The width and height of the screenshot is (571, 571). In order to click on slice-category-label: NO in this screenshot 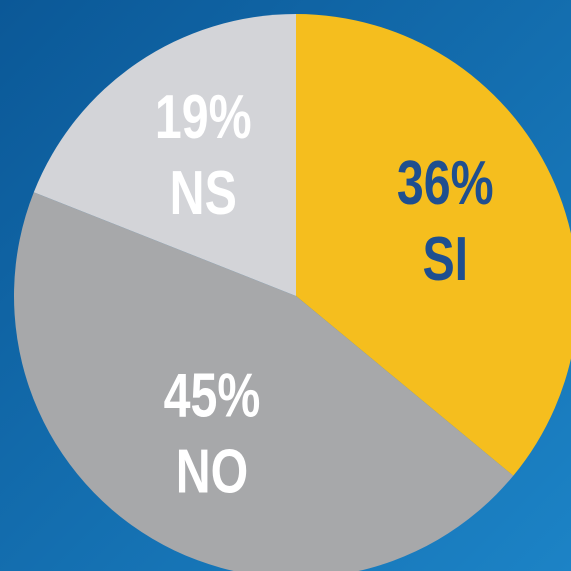, I will do `click(212, 471)`.